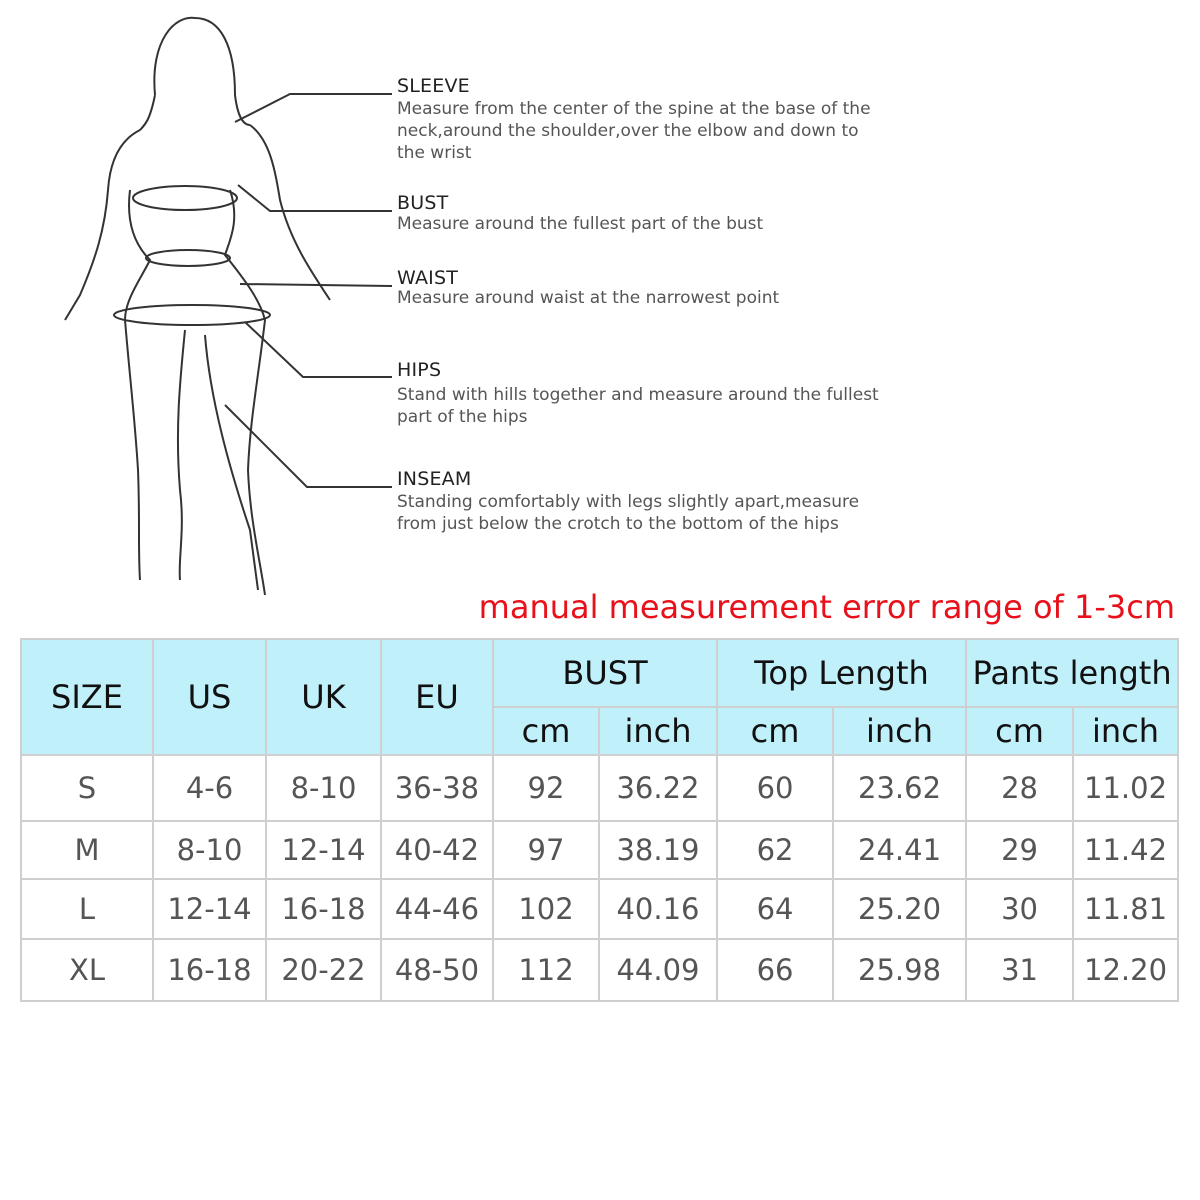 The height and width of the screenshot is (1200, 1200). I want to click on bust-title: BUST, so click(423, 203).